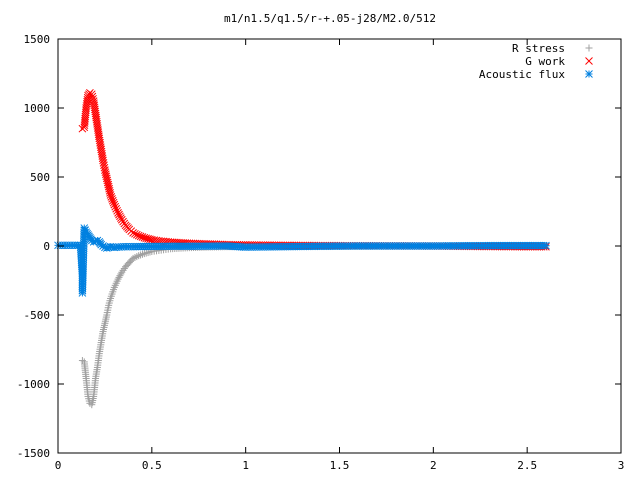 The width and height of the screenshot is (640, 480). Describe the element at coordinates (433, 465) in the screenshot. I see `x-tick-label: 2` at that location.